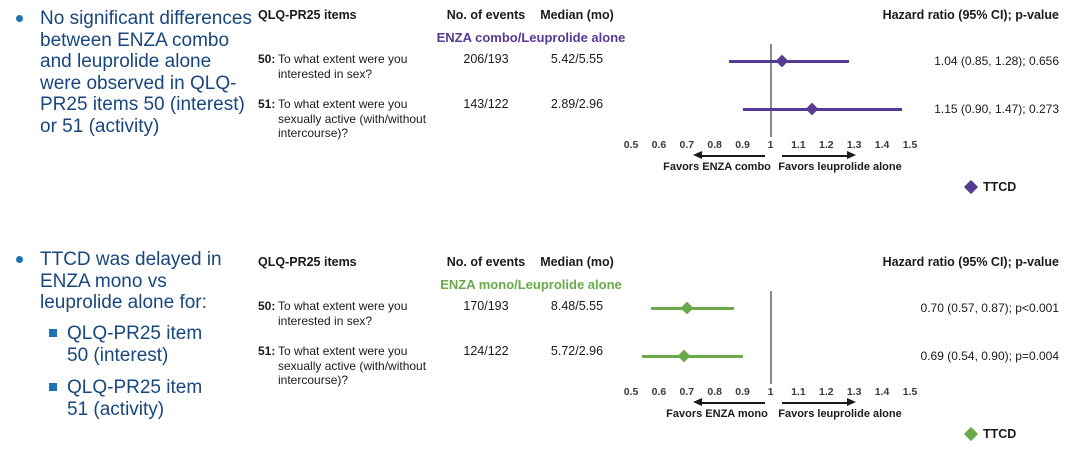  Describe the element at coordinates (996, 61) in the screenshot. I see `hazard-ratio-value: 1.04 (0.85, 1.28); 0.656` at that location.